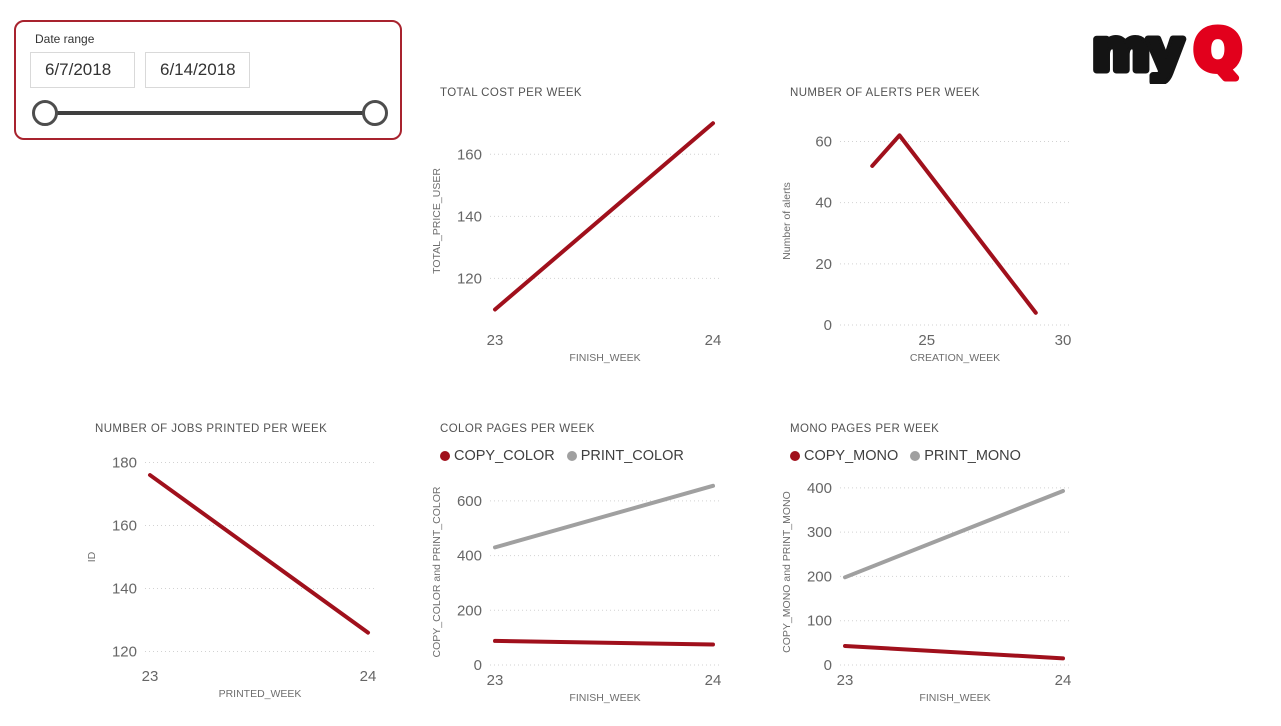 Image resolution: width=1281 pixels, height=726 pixels. Describe the element at coordinates (823, 264) in the screenshot. I see `y-tick-label: 20` at that location.